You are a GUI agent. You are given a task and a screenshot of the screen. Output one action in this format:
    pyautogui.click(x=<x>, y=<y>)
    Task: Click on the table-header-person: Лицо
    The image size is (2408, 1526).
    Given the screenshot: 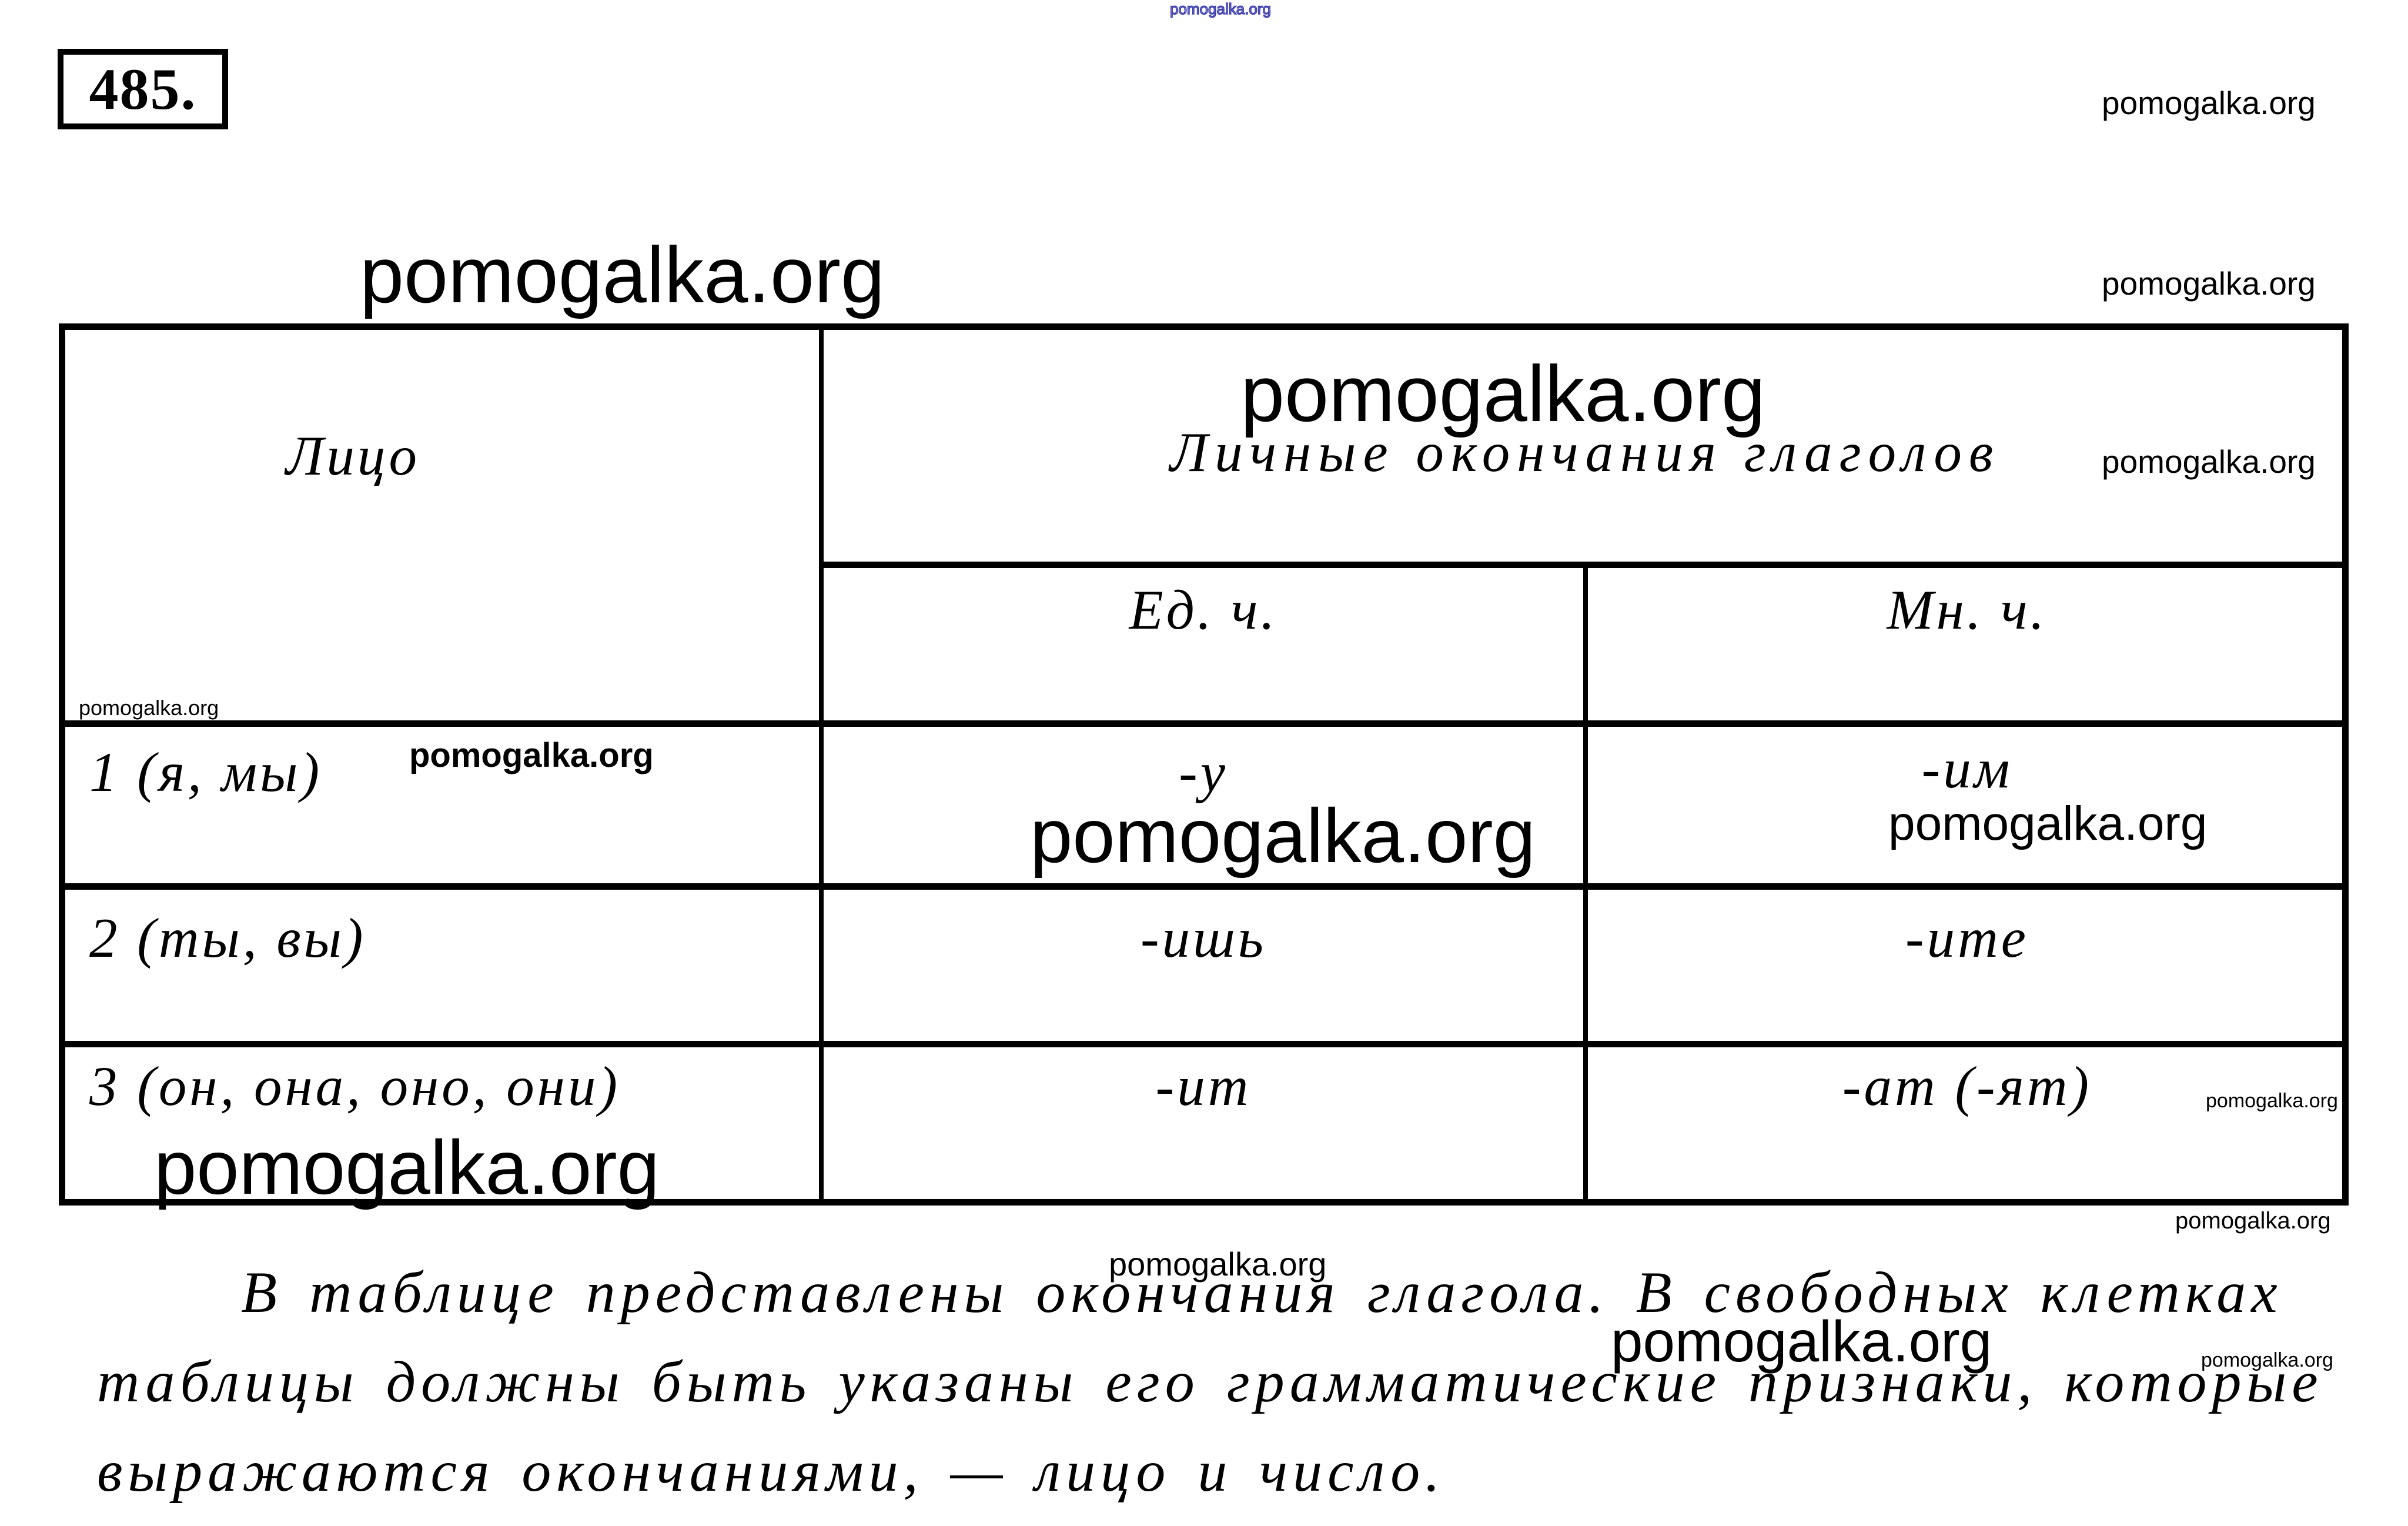 What is the action you would take?
    pyautogui.click(x=353, y=456)
    